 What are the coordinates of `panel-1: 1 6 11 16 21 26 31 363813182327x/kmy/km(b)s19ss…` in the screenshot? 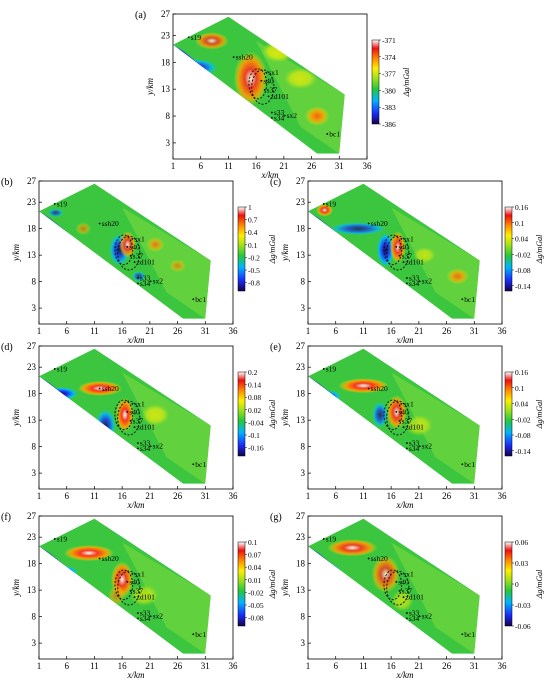 It's located at (139, 260).